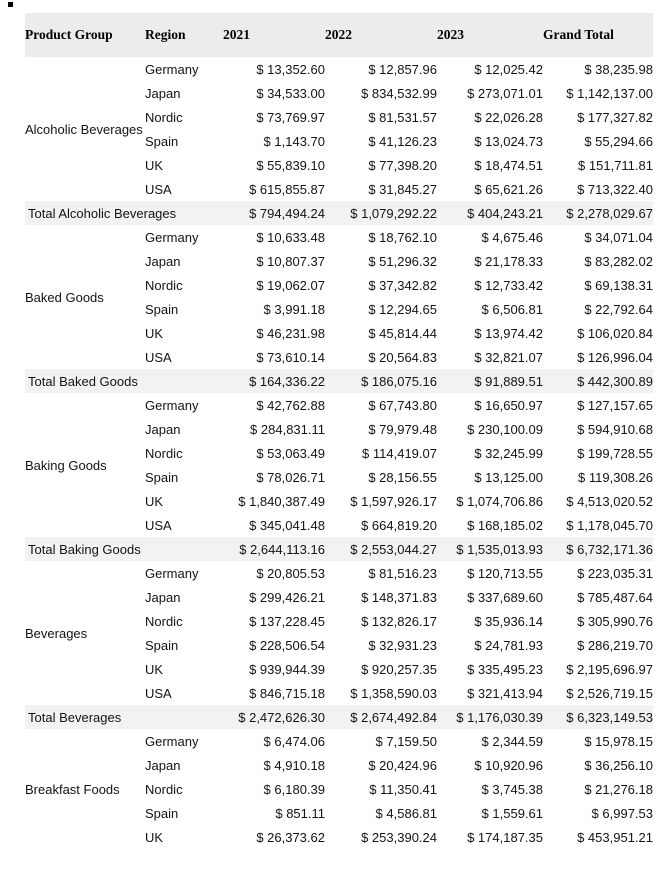 This screenshot has width=656, height=869. I want to click on value-cell-grand_total: $ 55,294.66, so click(598, 141).